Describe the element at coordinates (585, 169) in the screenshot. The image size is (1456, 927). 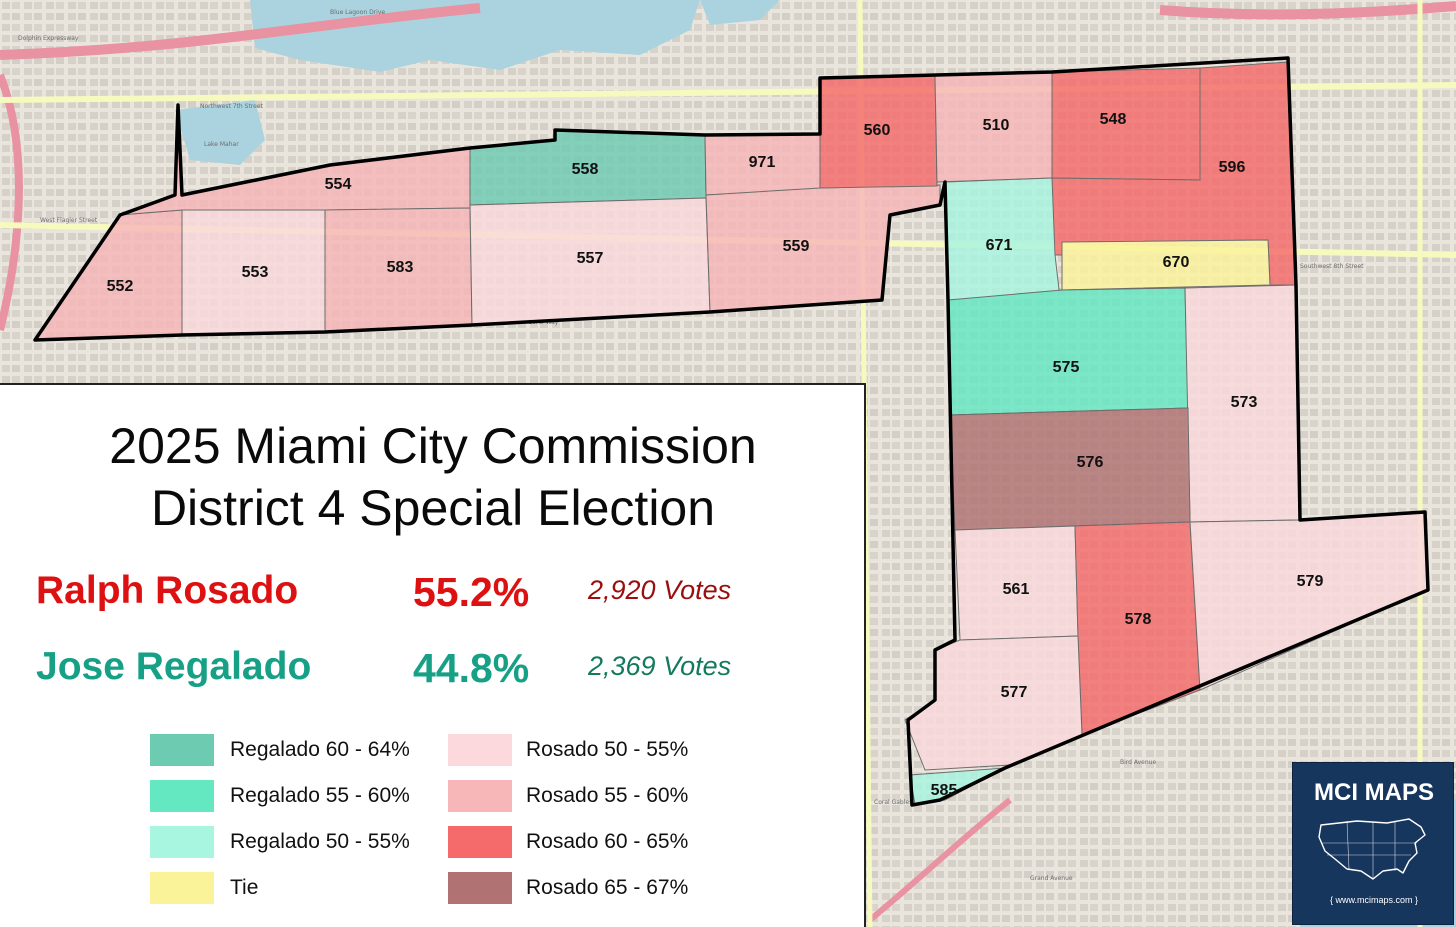
I see `precinct-label: 558` at that location.